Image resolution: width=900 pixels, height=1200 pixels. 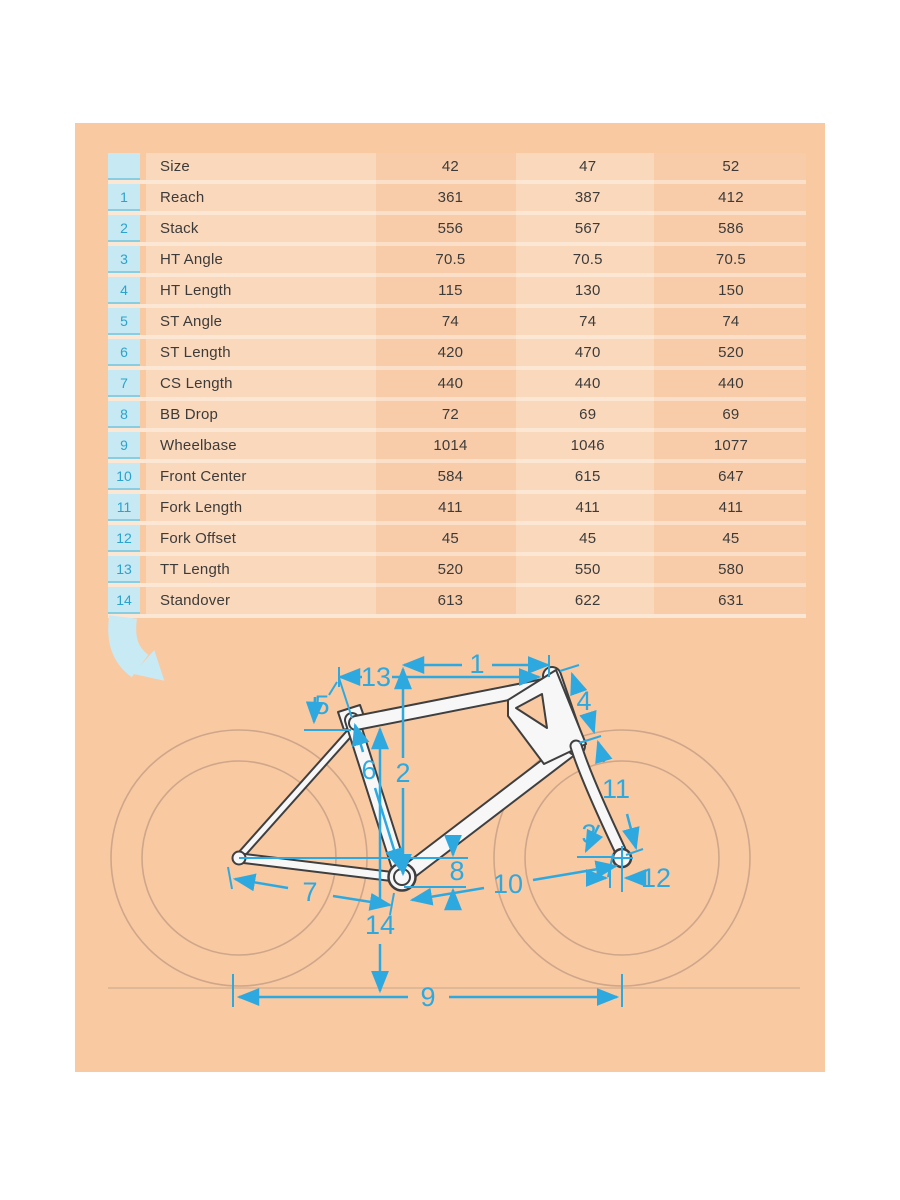 I want to click on row-label: Fork Offset, so click(x=198, y=538).